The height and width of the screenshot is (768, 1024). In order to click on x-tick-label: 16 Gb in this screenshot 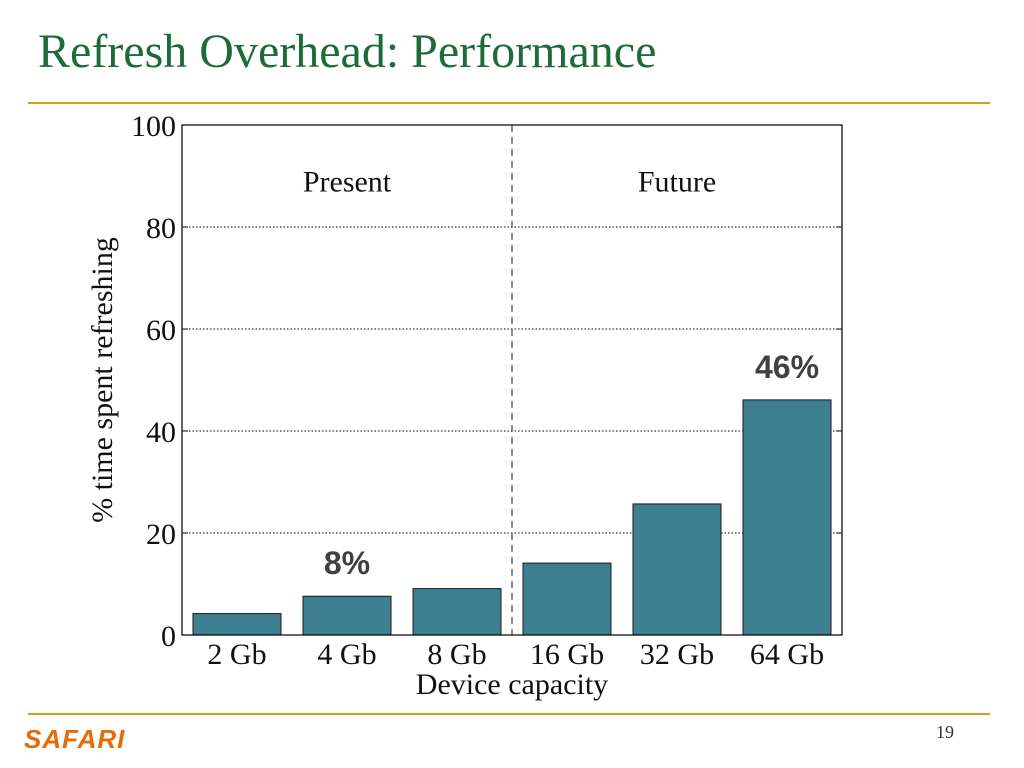, I will do `click(567, 654)`.